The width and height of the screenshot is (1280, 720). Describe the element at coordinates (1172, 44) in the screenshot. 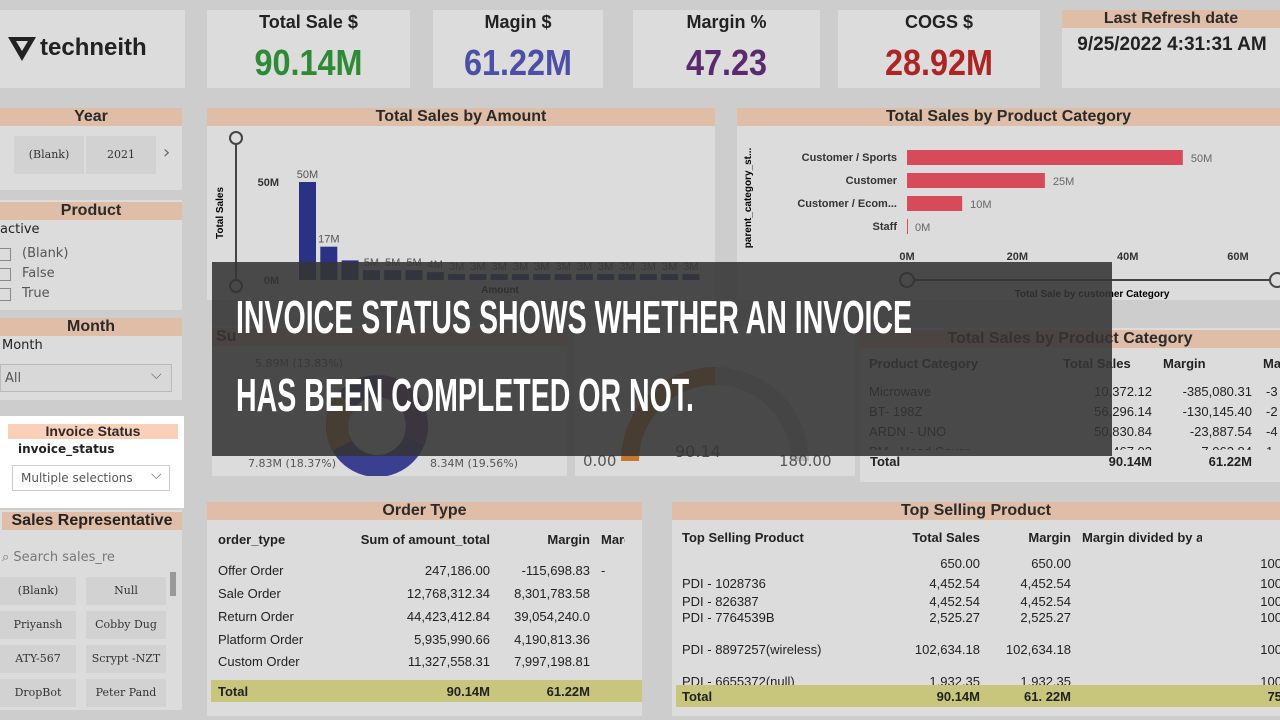

I see `refresh-value: 9/25/2022 4:31:31 AM` at that location.